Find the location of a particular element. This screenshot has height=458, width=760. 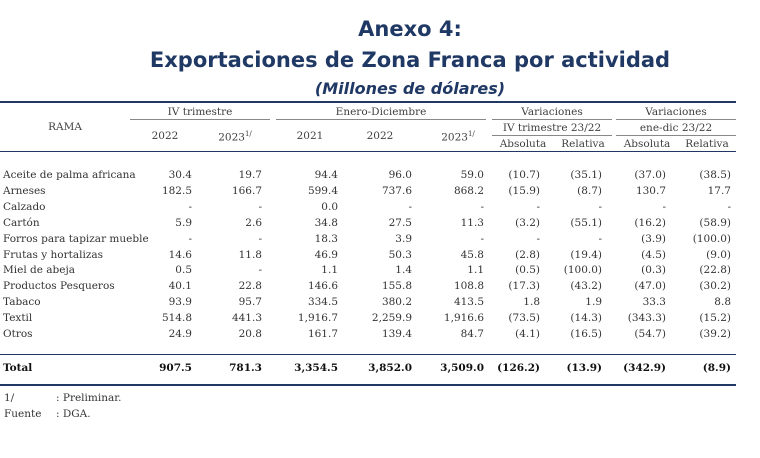

row-label: Frutas y hortalizas is located at coordinates (53, 254).